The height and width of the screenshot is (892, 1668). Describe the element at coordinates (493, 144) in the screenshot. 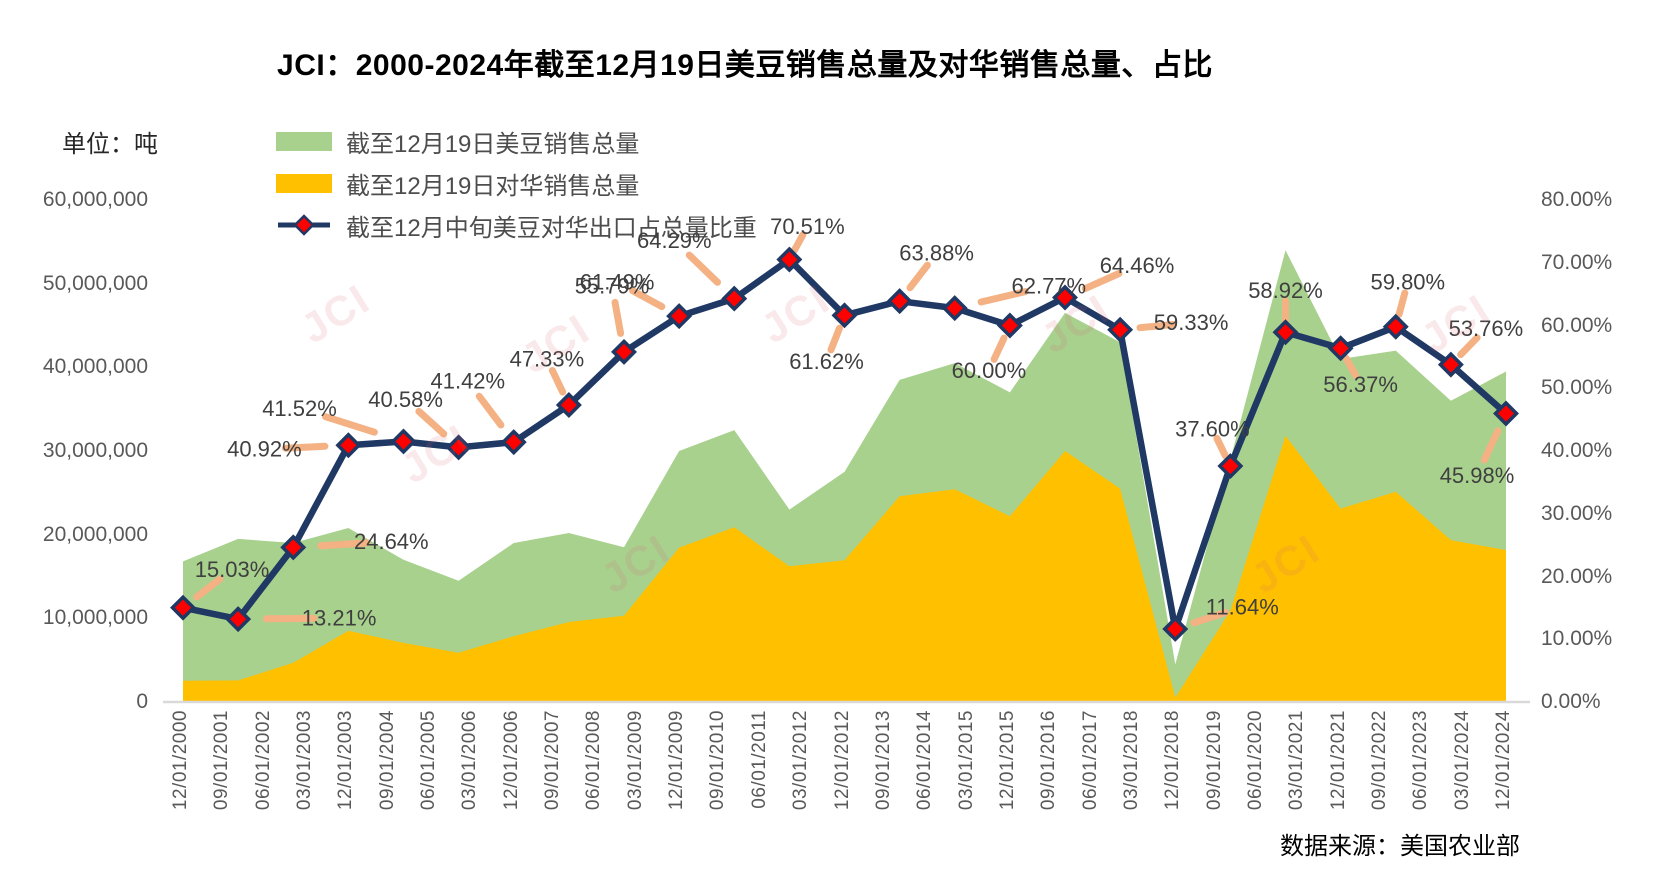

I see `legend-item-label: 截至12月19日美豆销售总量` at that location.